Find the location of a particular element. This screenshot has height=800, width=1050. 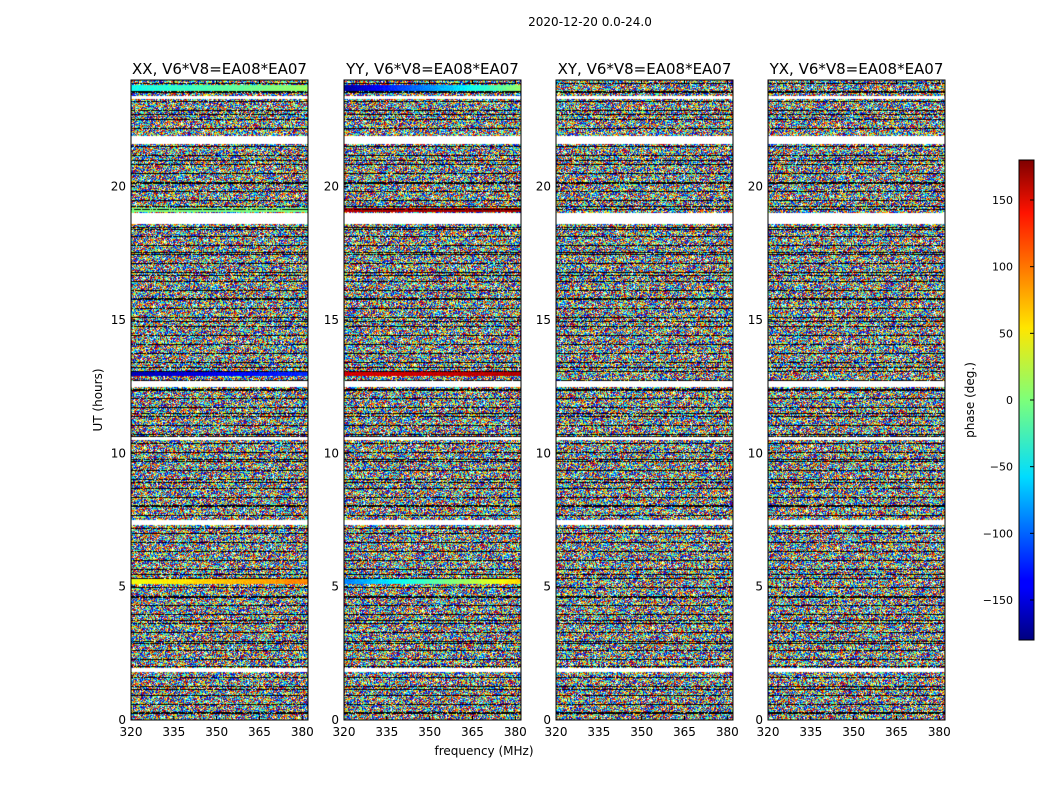

colorbar-tick-label: 100 is located at coordinates (1002, 267).